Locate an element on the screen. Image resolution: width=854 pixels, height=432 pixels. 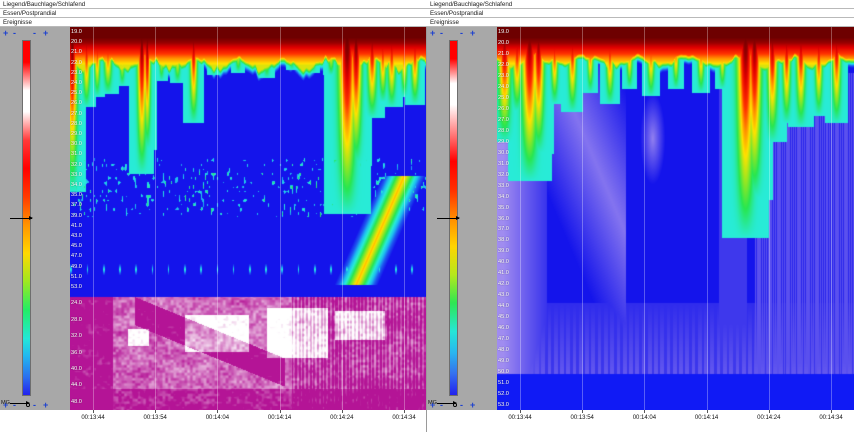
axis-decrease-button-top-right: - is located at coordinates (461, 32).